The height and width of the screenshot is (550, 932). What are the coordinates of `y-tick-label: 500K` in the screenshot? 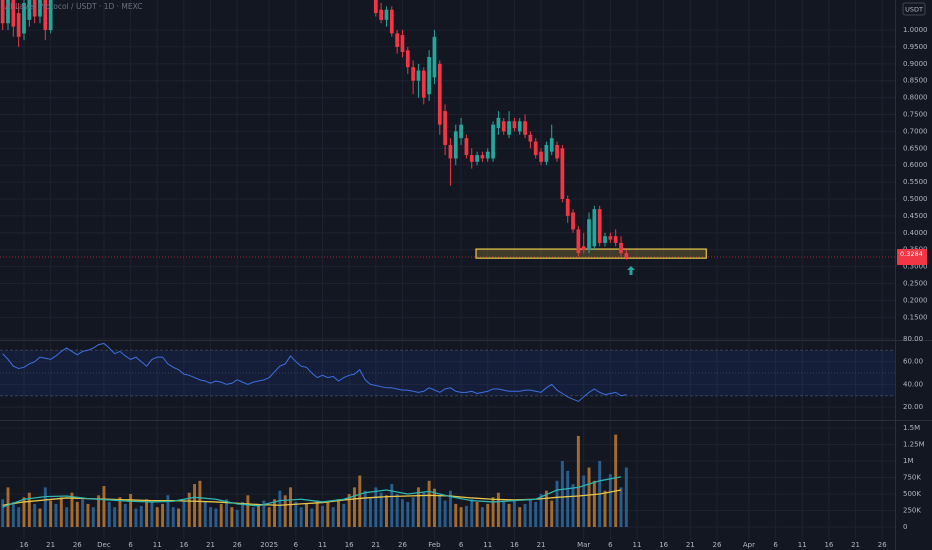 It's located at (912, 494).